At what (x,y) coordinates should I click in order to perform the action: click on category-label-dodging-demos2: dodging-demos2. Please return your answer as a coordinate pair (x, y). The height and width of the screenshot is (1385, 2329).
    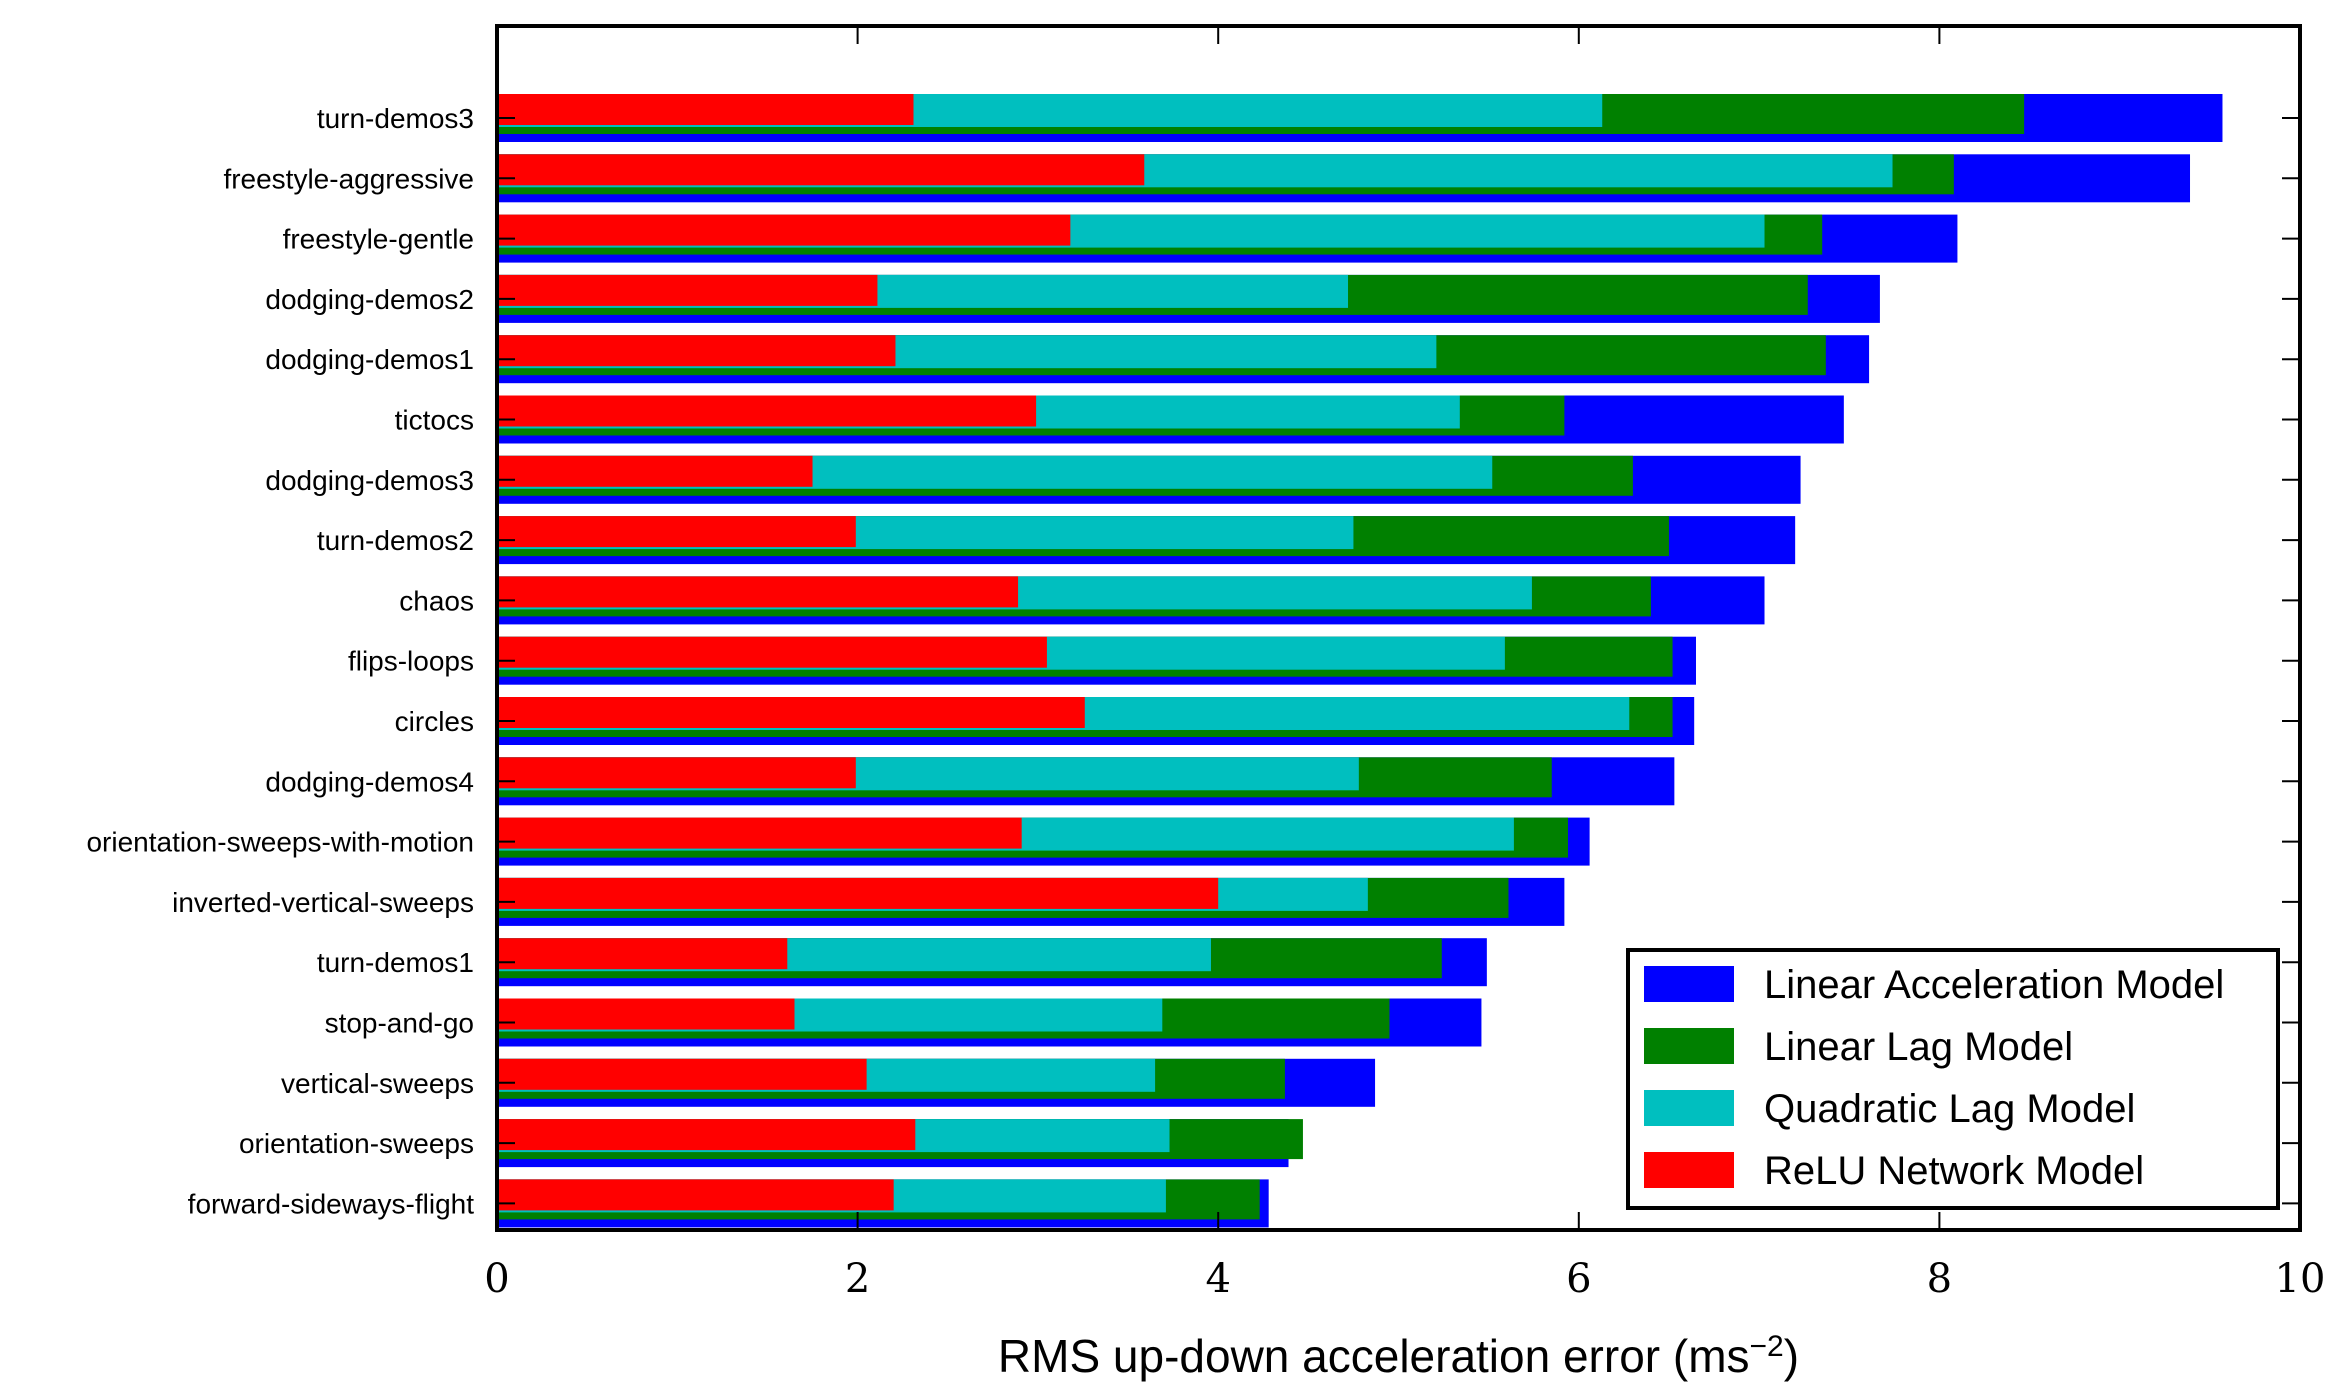
    Looking at the image, I should click on (369, 299).